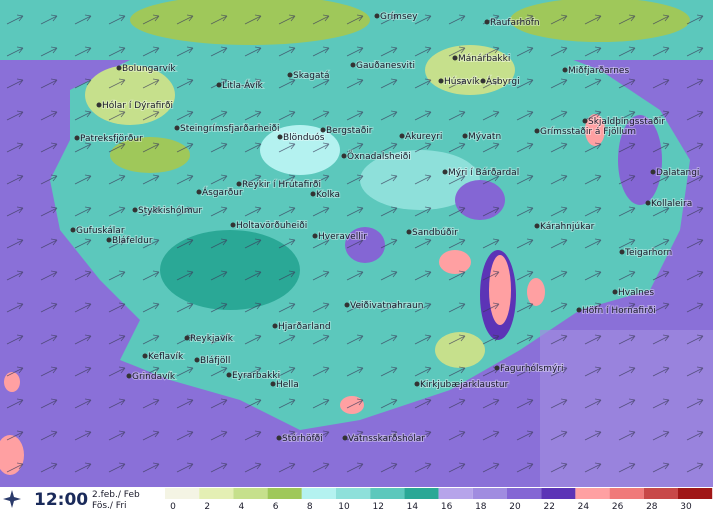 The image size is (713, 515). I want to click on place-name: Stykkishólmur, so click(170, 210).